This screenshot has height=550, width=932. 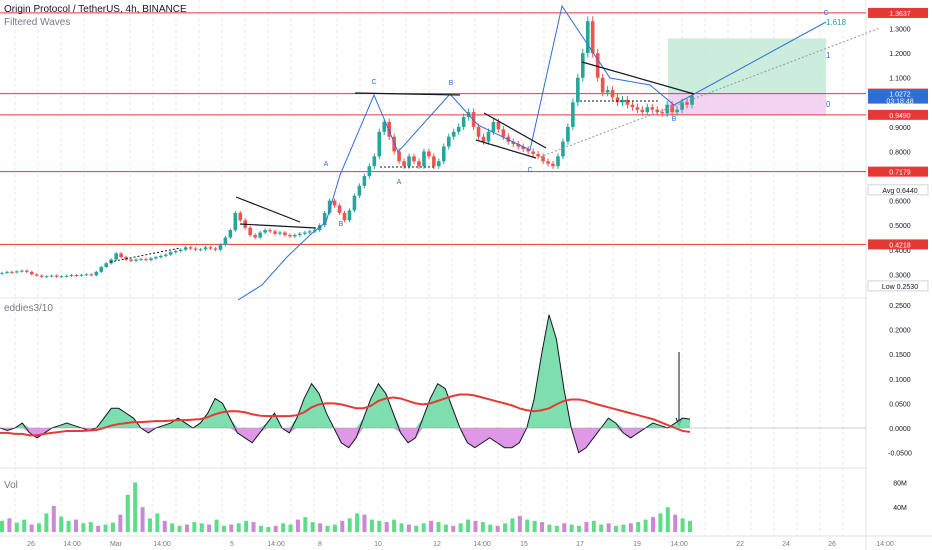 What do you see at coordinates (898, 190) in the screenshot?
I see `stat-tag` at bounding box center [898, 190].